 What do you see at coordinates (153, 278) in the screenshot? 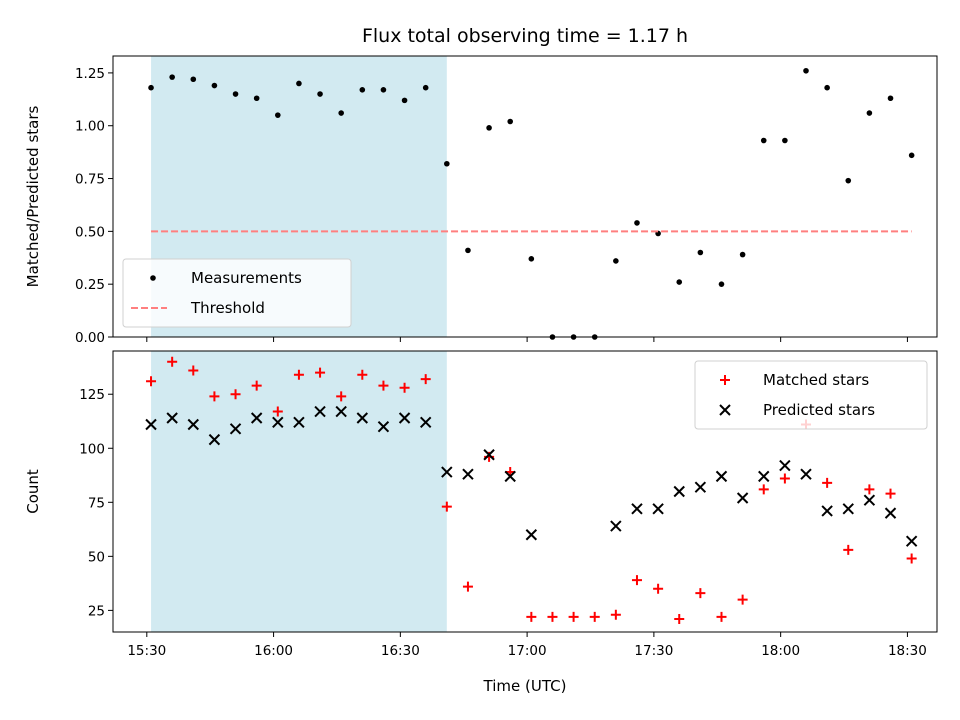
I see `legend-marker-dot` at bounding box center [153, 278].